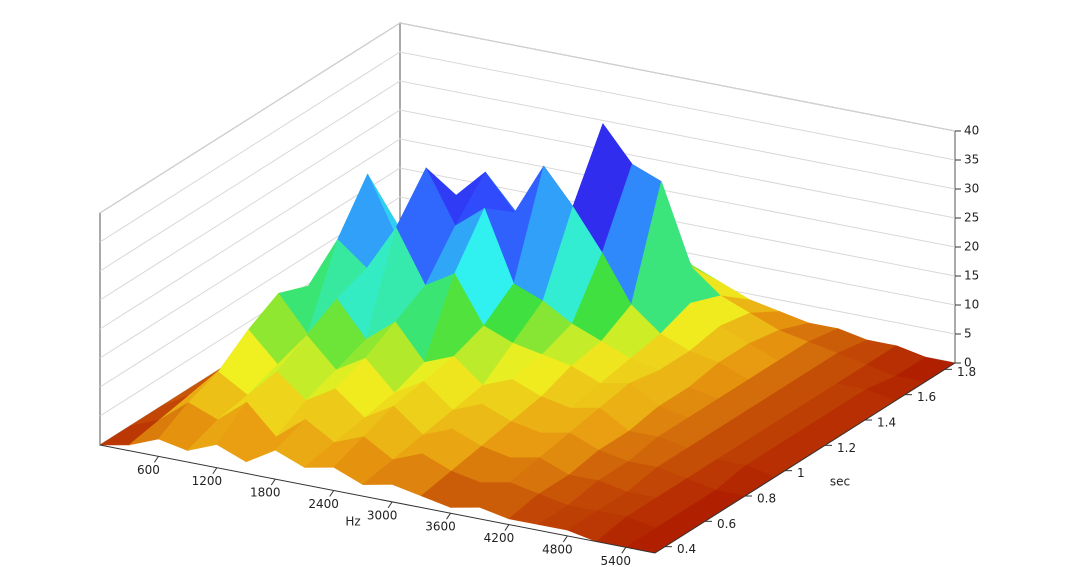  What do you see at coordinates (971, 160) in the screenshot?
I see `z-tick-label: 35` at bounding box center [971, 160].